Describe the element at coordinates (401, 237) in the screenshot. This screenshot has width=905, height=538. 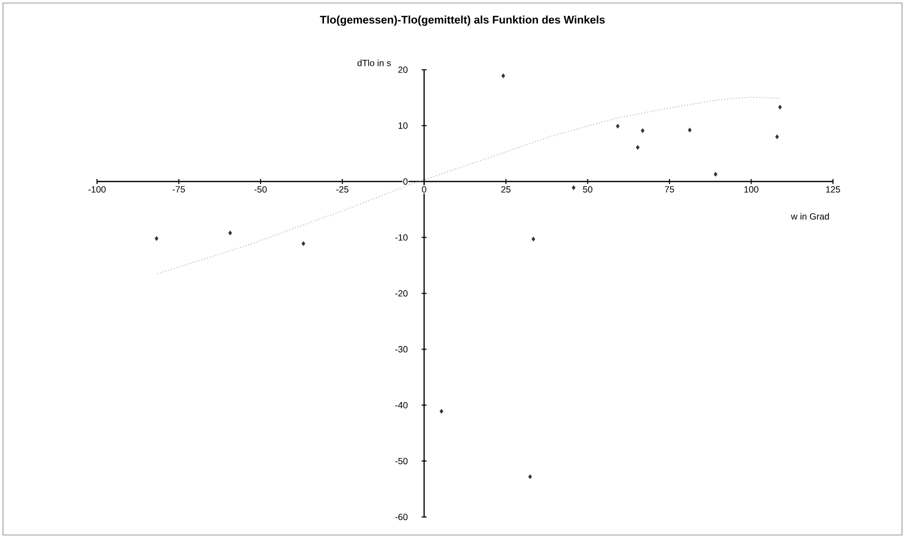
I see `y-tick-label: -10` at that location.